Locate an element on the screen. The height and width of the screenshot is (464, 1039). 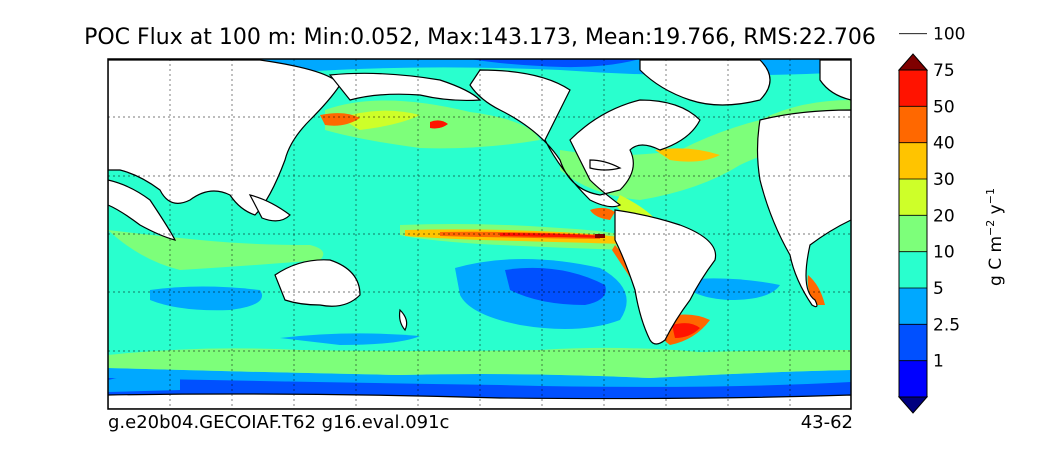
colorbar-tick-label: 75 is located at coordinates (944, 71).